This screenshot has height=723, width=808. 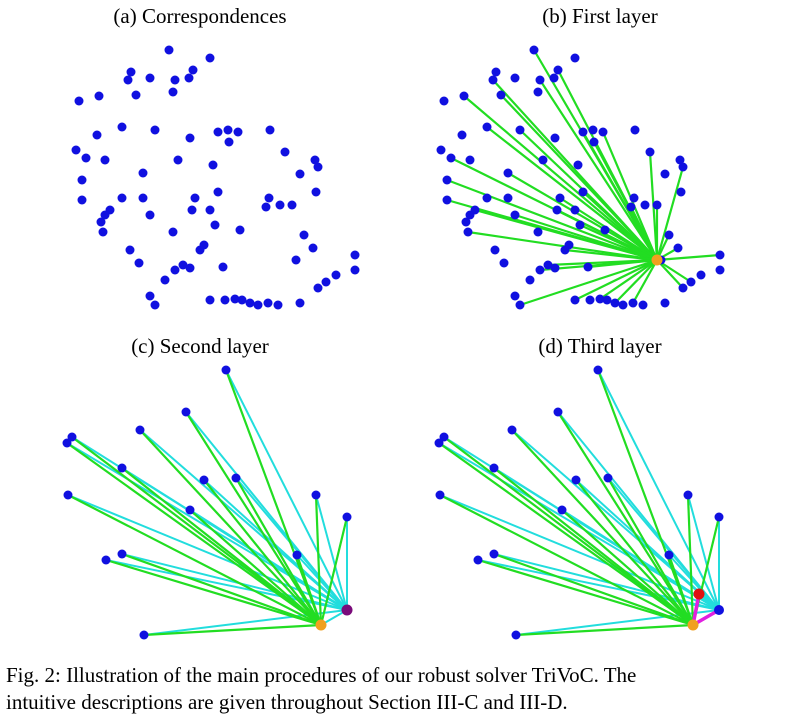 I want to click on panel-d-title: (d) Third layer, so click(x=600, y=346).